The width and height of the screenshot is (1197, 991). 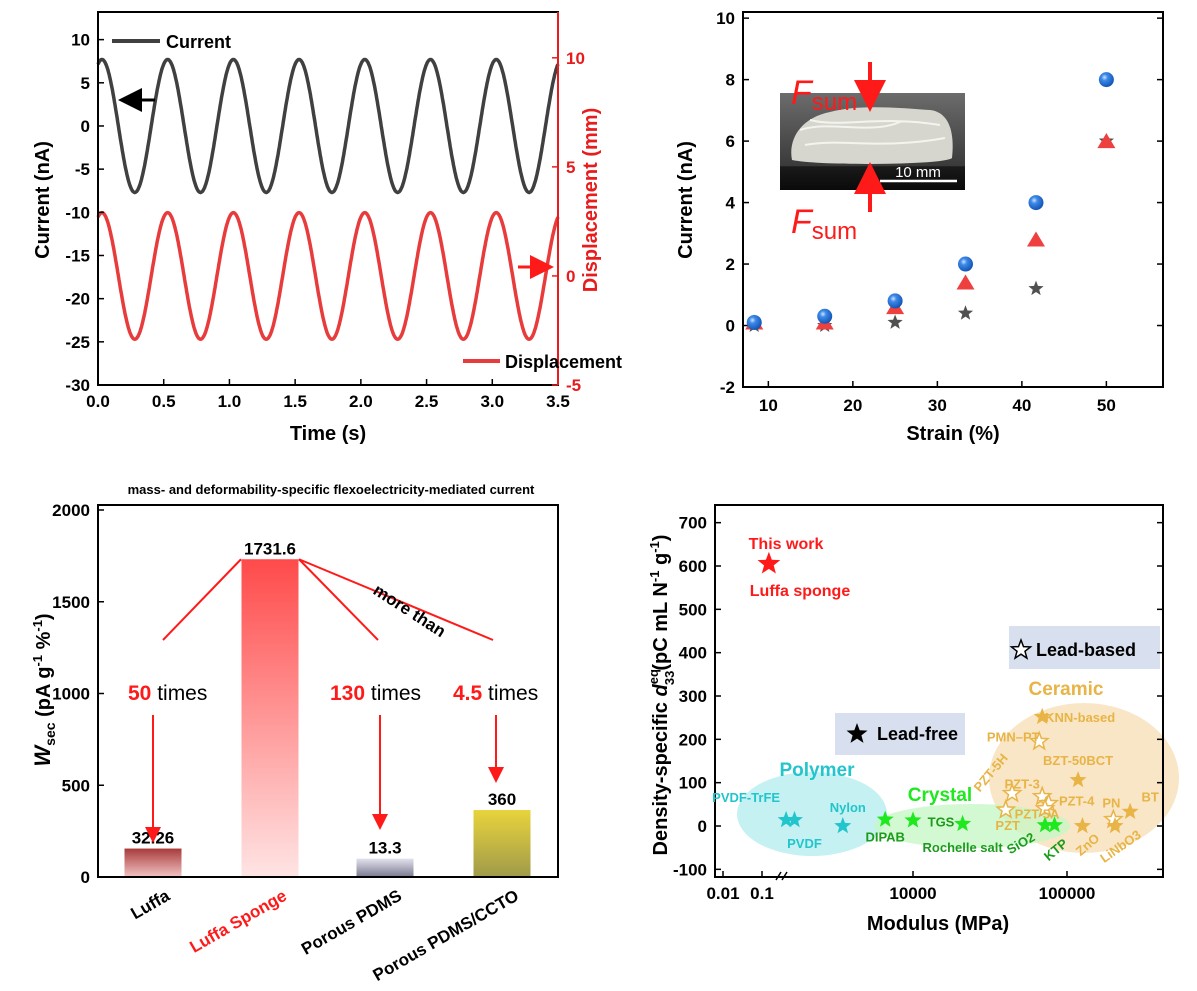 I want to click on sponge-fibers, so click(x=872, y=132).